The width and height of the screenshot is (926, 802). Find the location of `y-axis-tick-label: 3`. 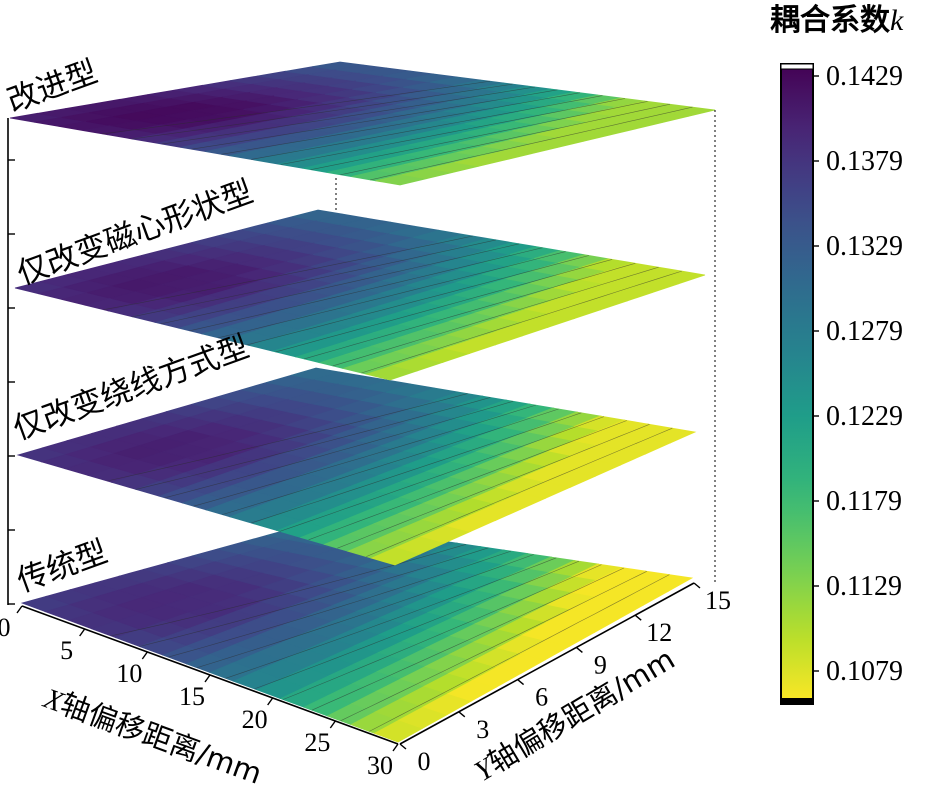

y-axis-tick-label: 3 is located at coordinates (482, 729).